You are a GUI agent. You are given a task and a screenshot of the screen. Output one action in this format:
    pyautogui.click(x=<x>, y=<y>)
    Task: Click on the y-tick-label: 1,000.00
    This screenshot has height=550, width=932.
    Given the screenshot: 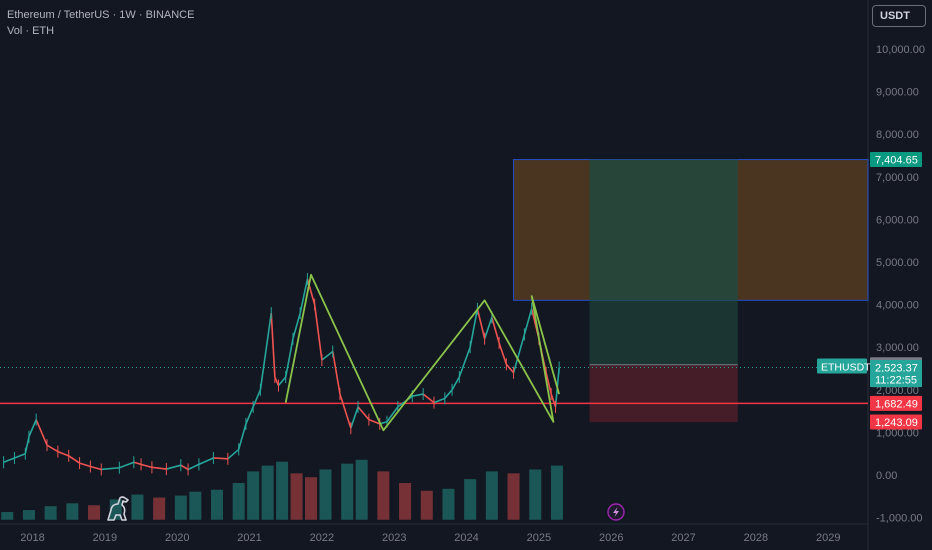 What is the action you would take?
    pyautogui.click(x=897, y=433)
    